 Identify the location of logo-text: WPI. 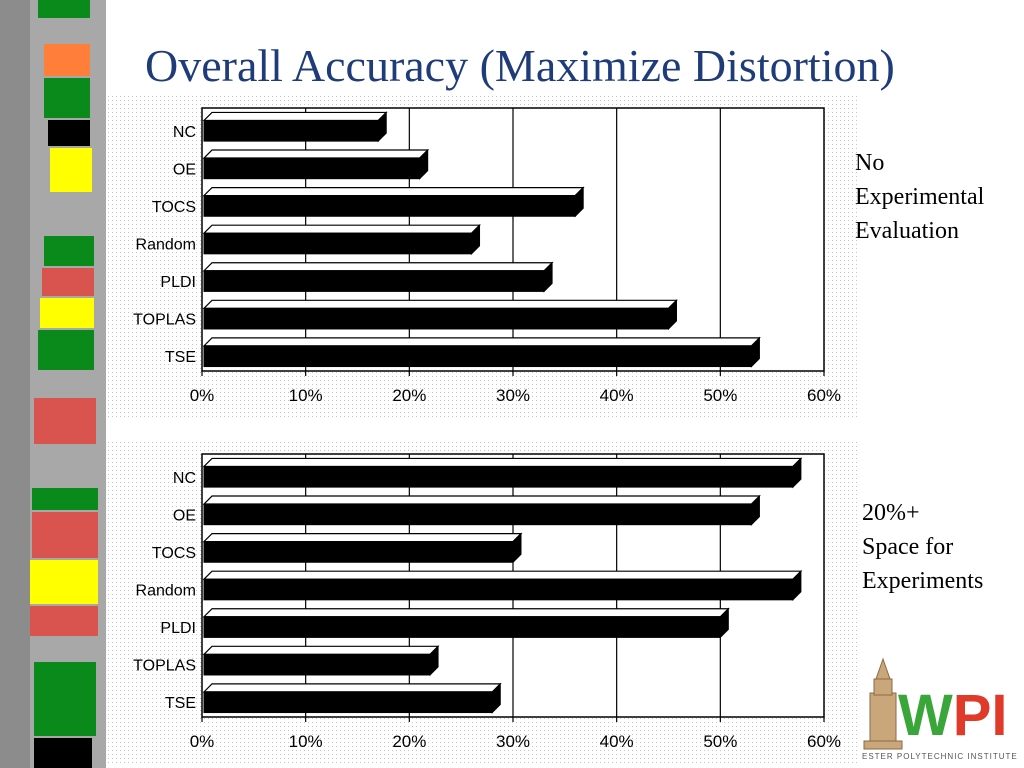
(953, 715).